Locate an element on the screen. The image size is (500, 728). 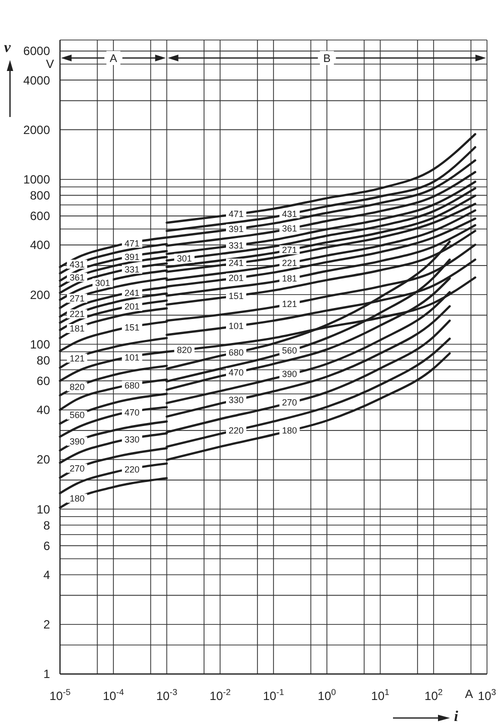
y-tick-label: 4 is located at coordinates (46, 575).